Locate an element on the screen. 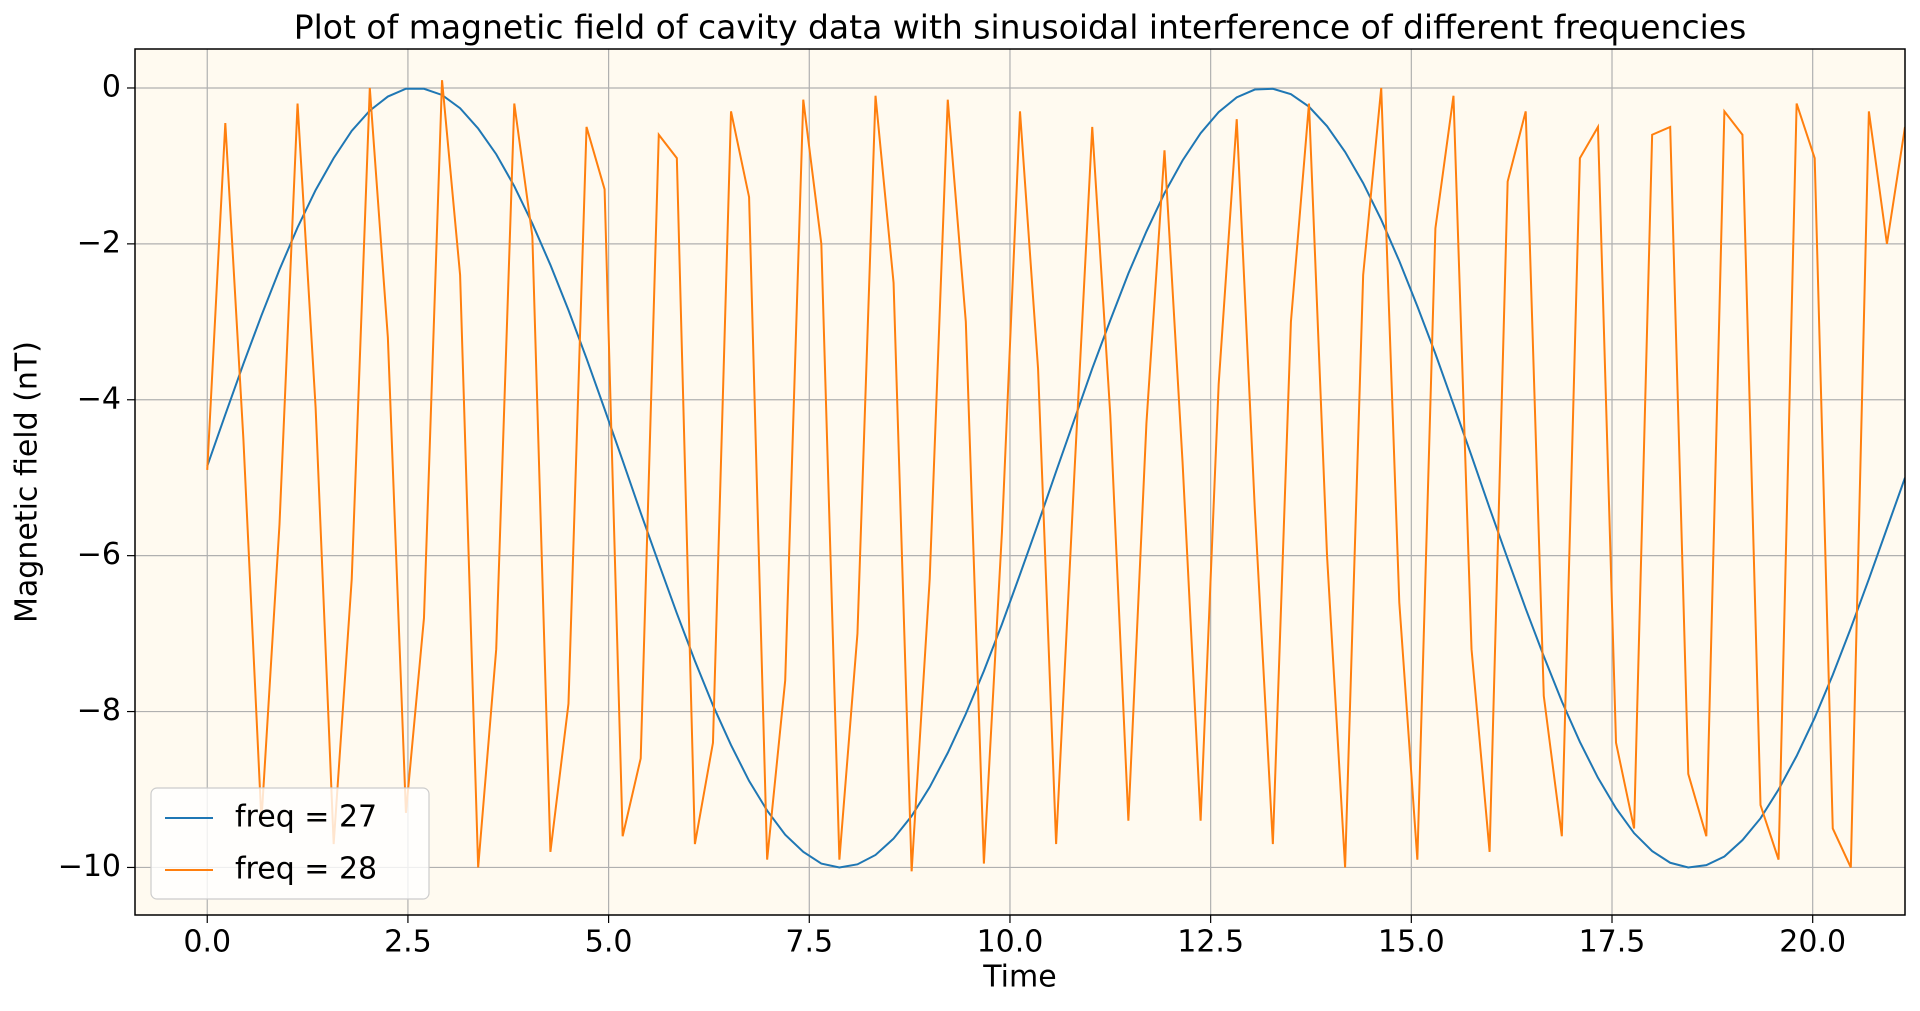 Image resolution: width=1920 pixels, height=1011 pixels. x-tick-label: 12.5 is located at coordinates (1210, 942).